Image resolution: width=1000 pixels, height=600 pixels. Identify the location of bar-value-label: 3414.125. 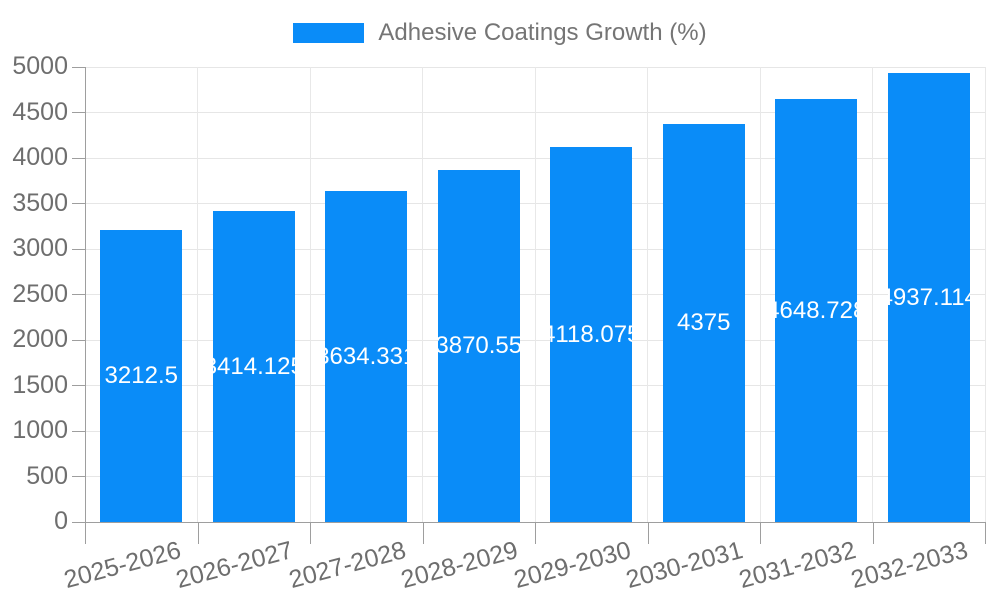
(254, 366).